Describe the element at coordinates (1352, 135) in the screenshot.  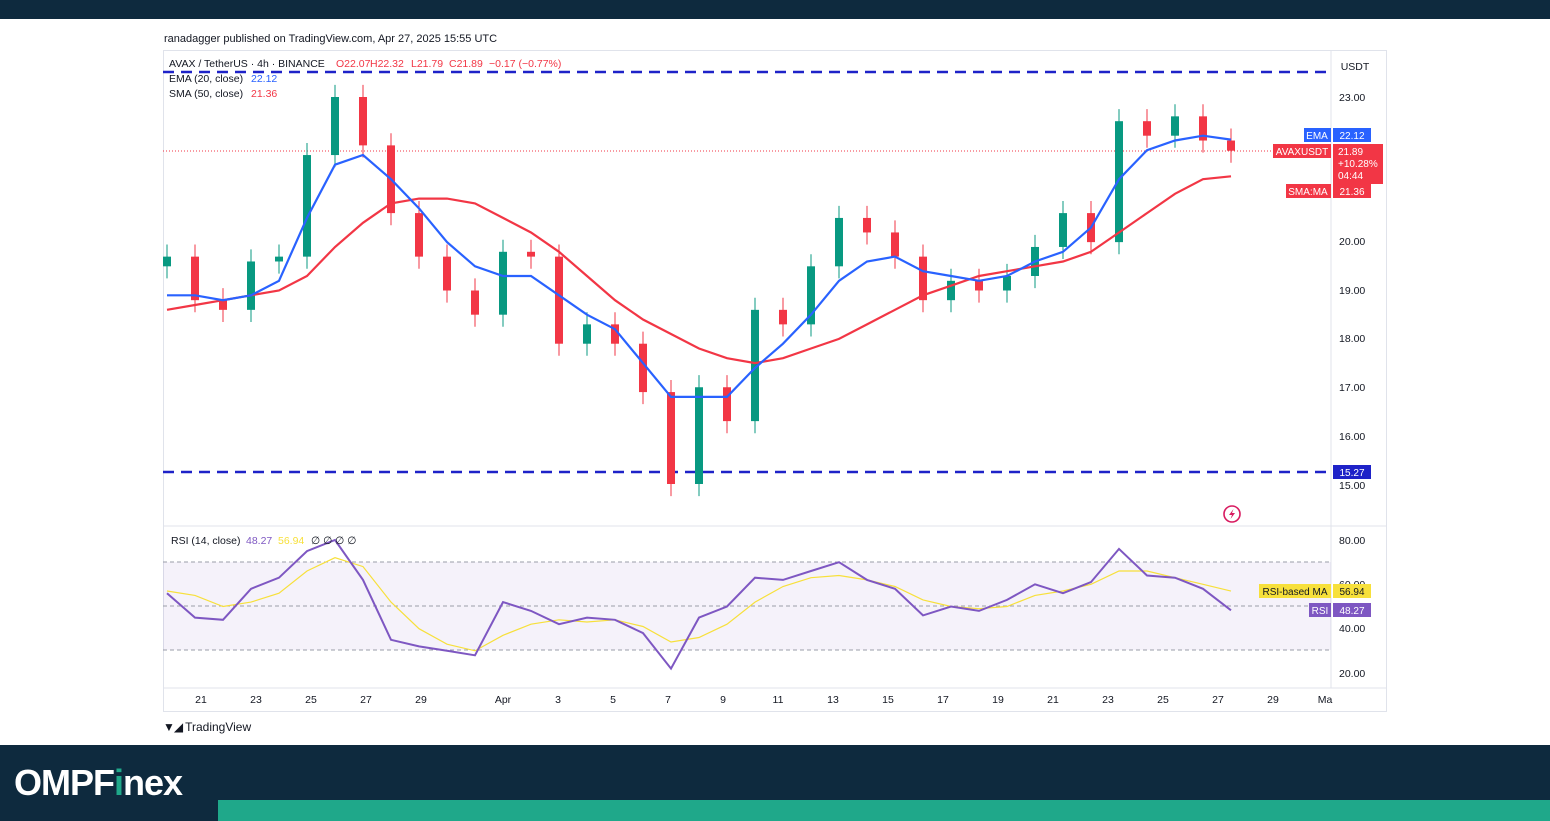
I see `ema-tag-value-bg` at that location.